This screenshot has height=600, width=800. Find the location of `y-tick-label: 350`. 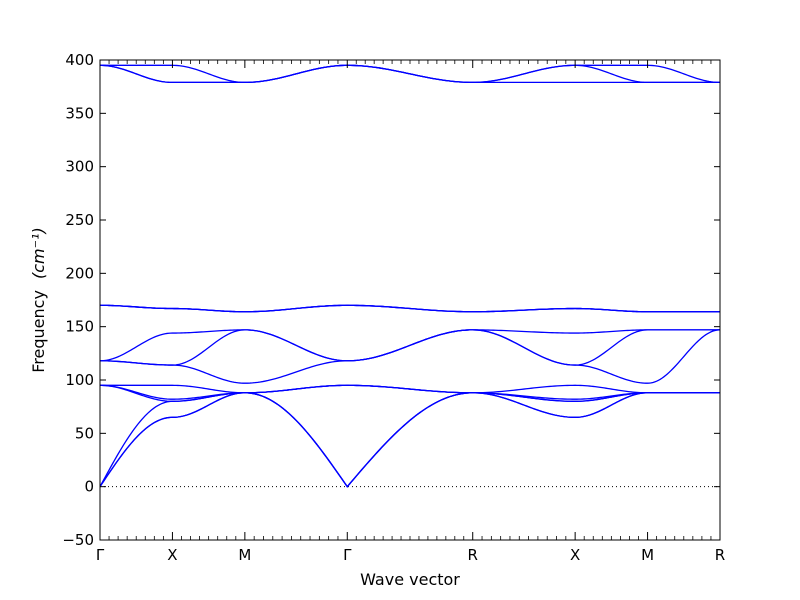

y-tick-label: 350 is located at coordinates (79, 113).